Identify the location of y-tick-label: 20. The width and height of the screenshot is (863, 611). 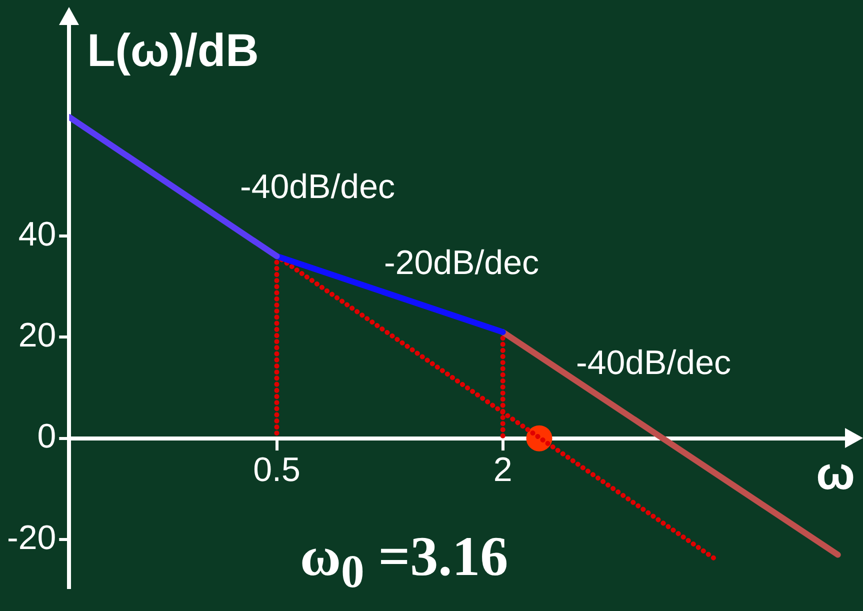
(37, 335).